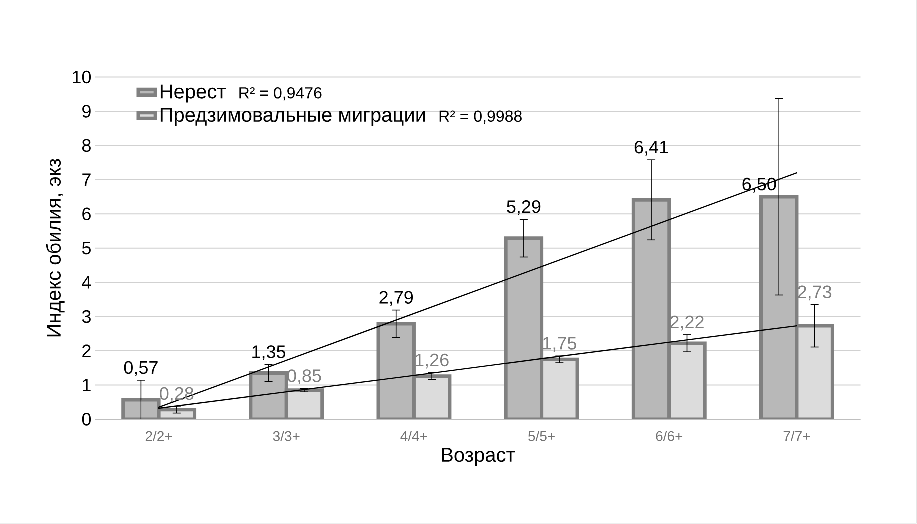 The image size is (917, 524). I want to click on data-label: 1,26, so click(432, 361).